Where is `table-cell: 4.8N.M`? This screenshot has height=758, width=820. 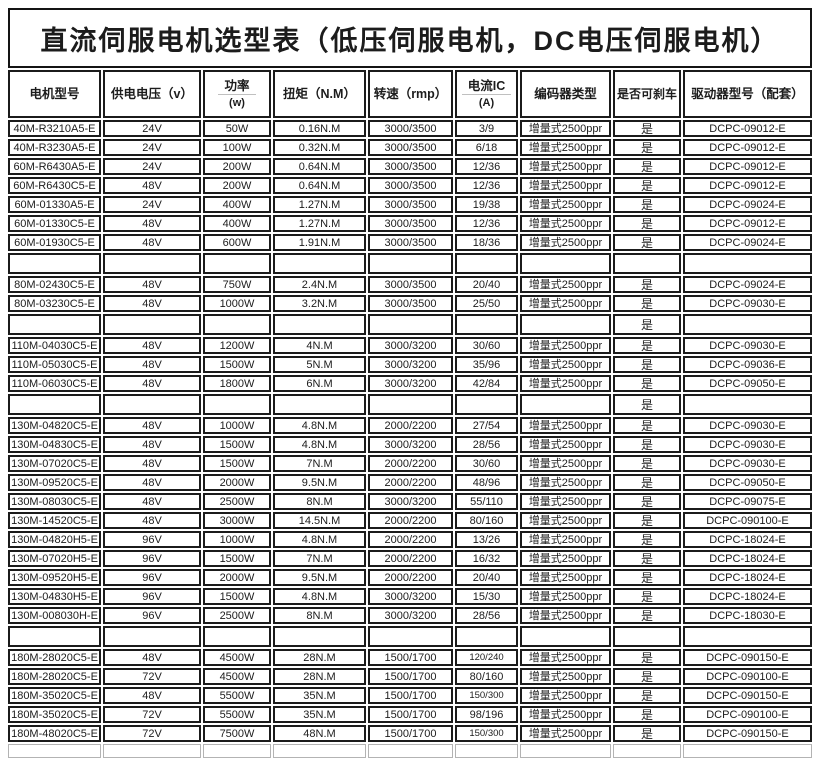
table-cell: 4.8N.M is located at coordinates (319, 425).